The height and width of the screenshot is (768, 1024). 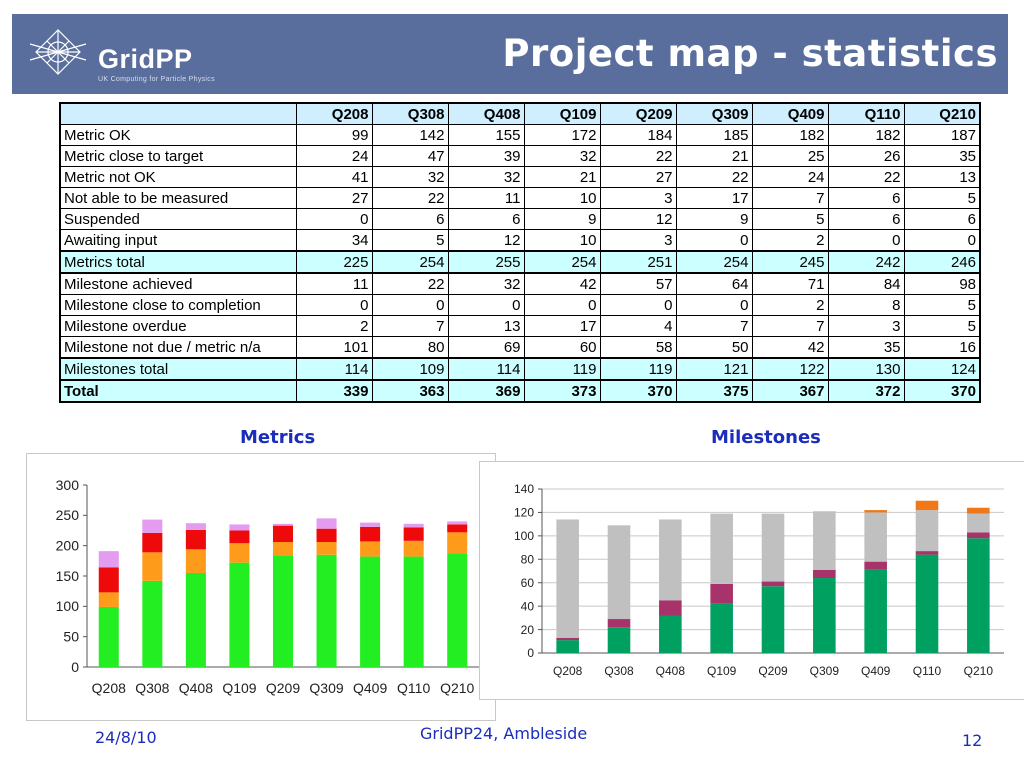 What do you see at coordinates (334, 391) in the screenshot?
I see `table-cell: 339` at bounding box center [334, 391].